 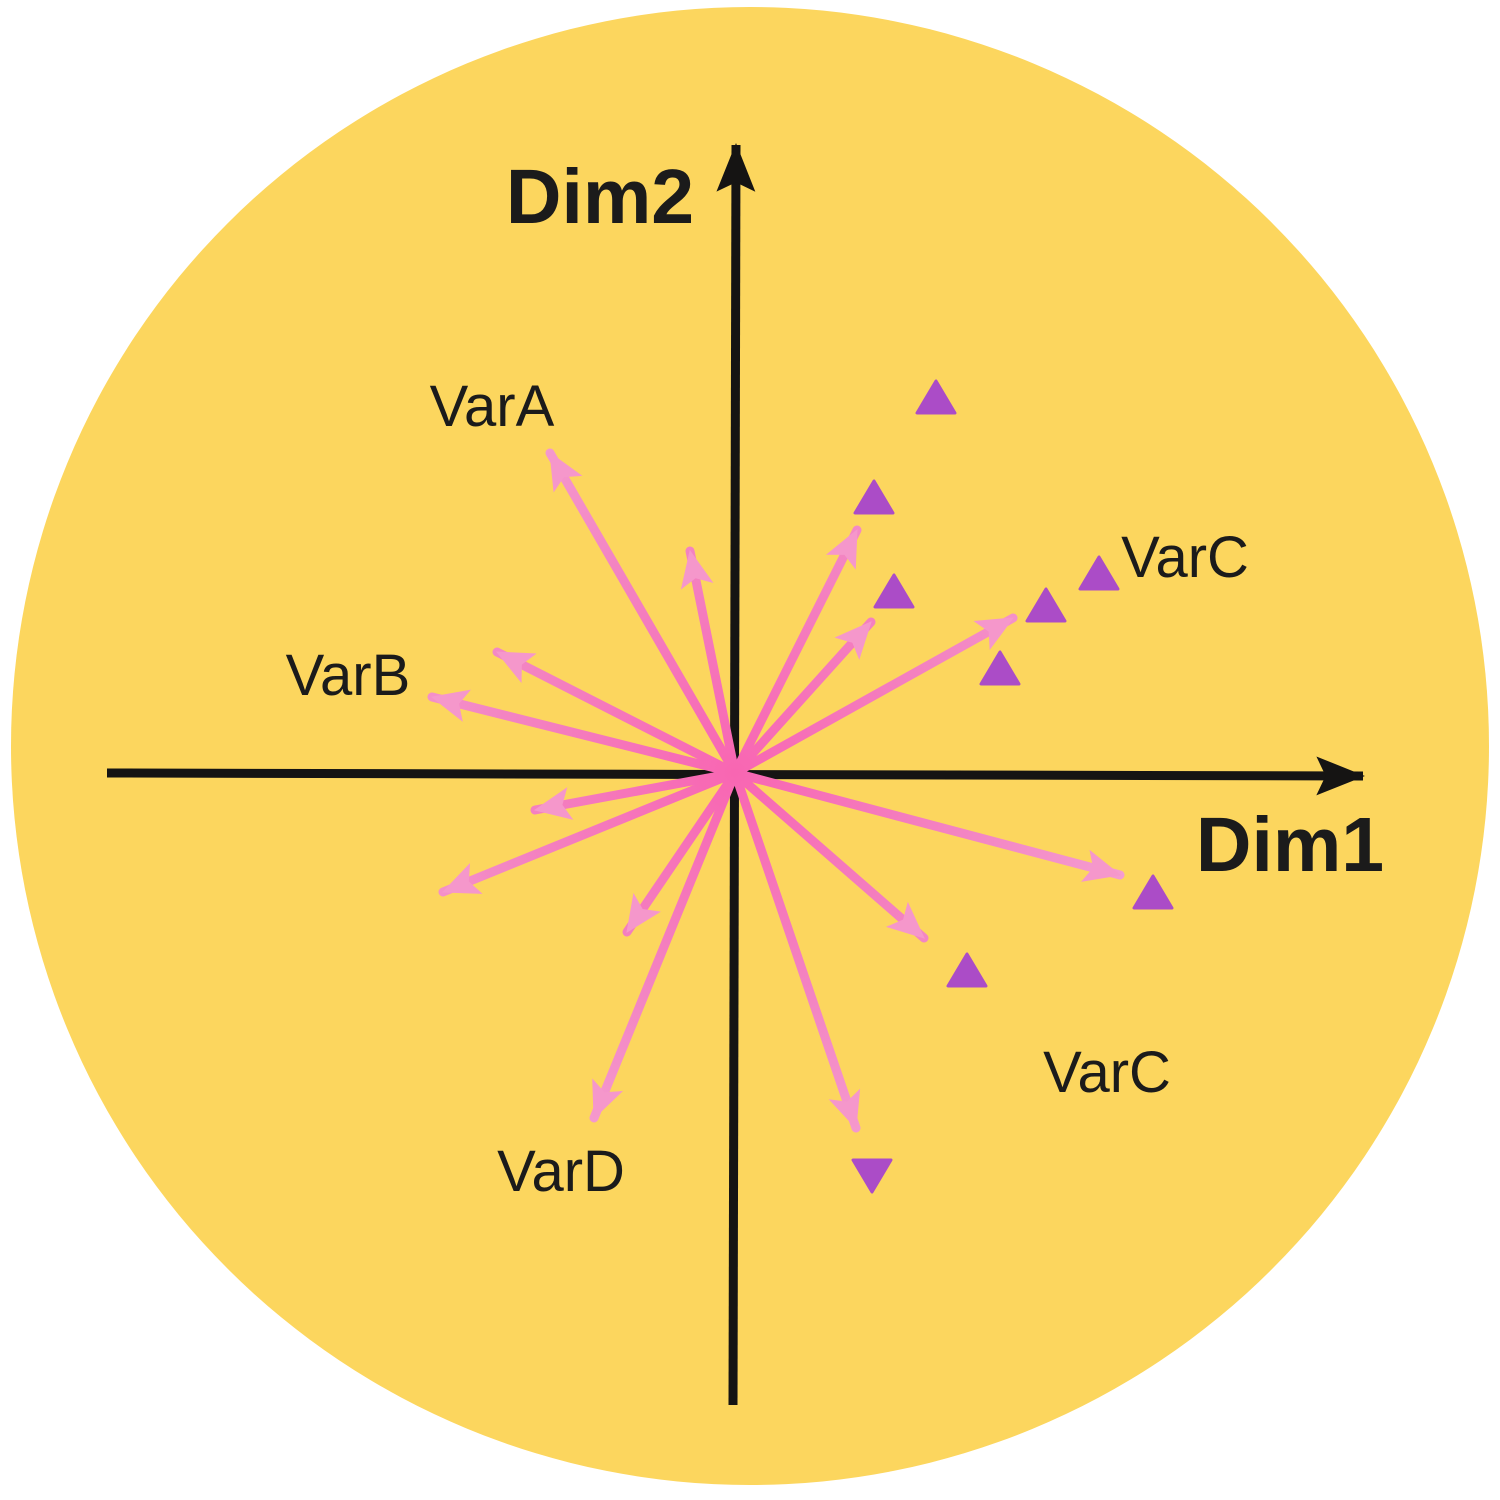 I want to click on data-point-triangle-down, so click(x=872, y=1176).